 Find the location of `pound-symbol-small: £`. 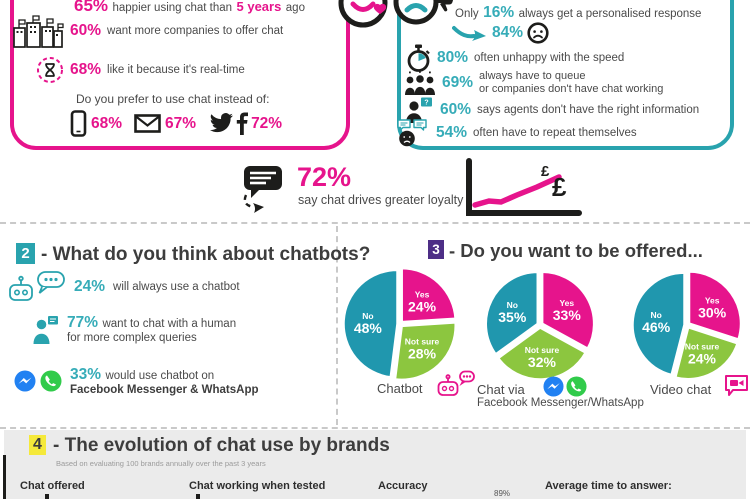

pound-symbol-small: £ is located at coordinates (545, 171).